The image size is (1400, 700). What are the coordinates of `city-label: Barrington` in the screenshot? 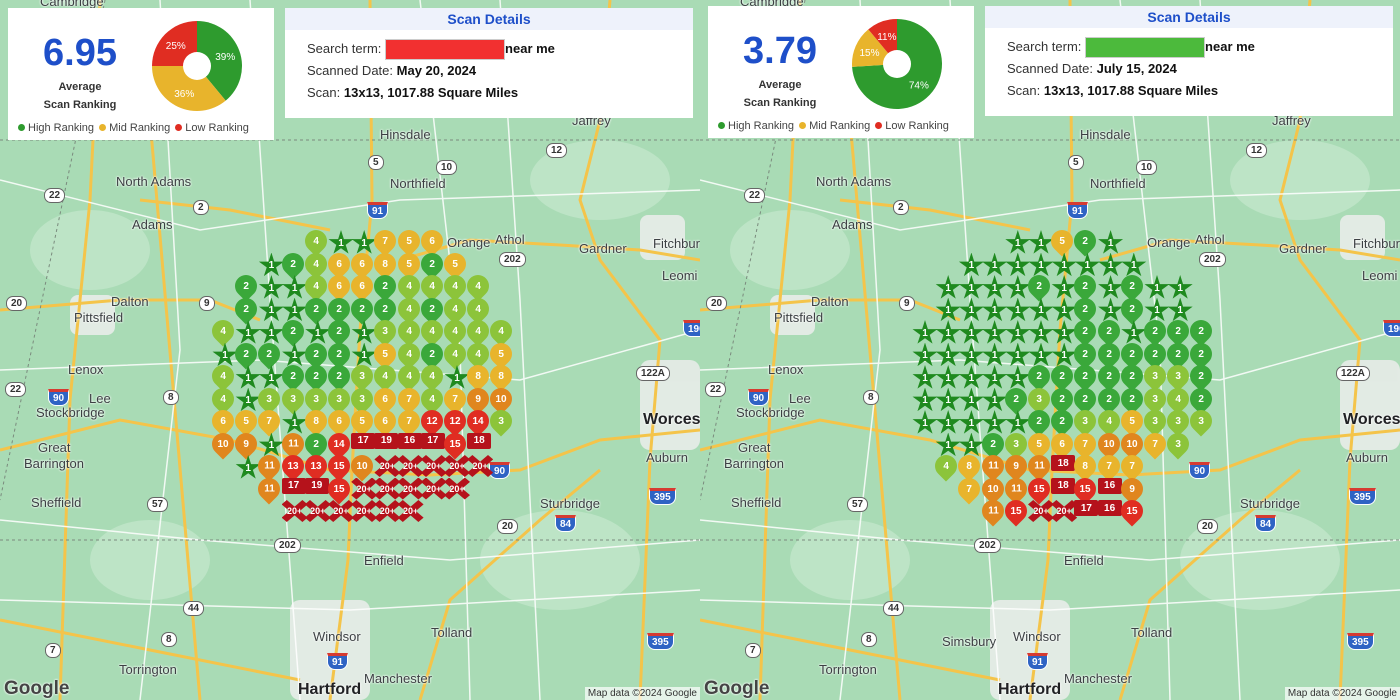 It's located at (754, 463).